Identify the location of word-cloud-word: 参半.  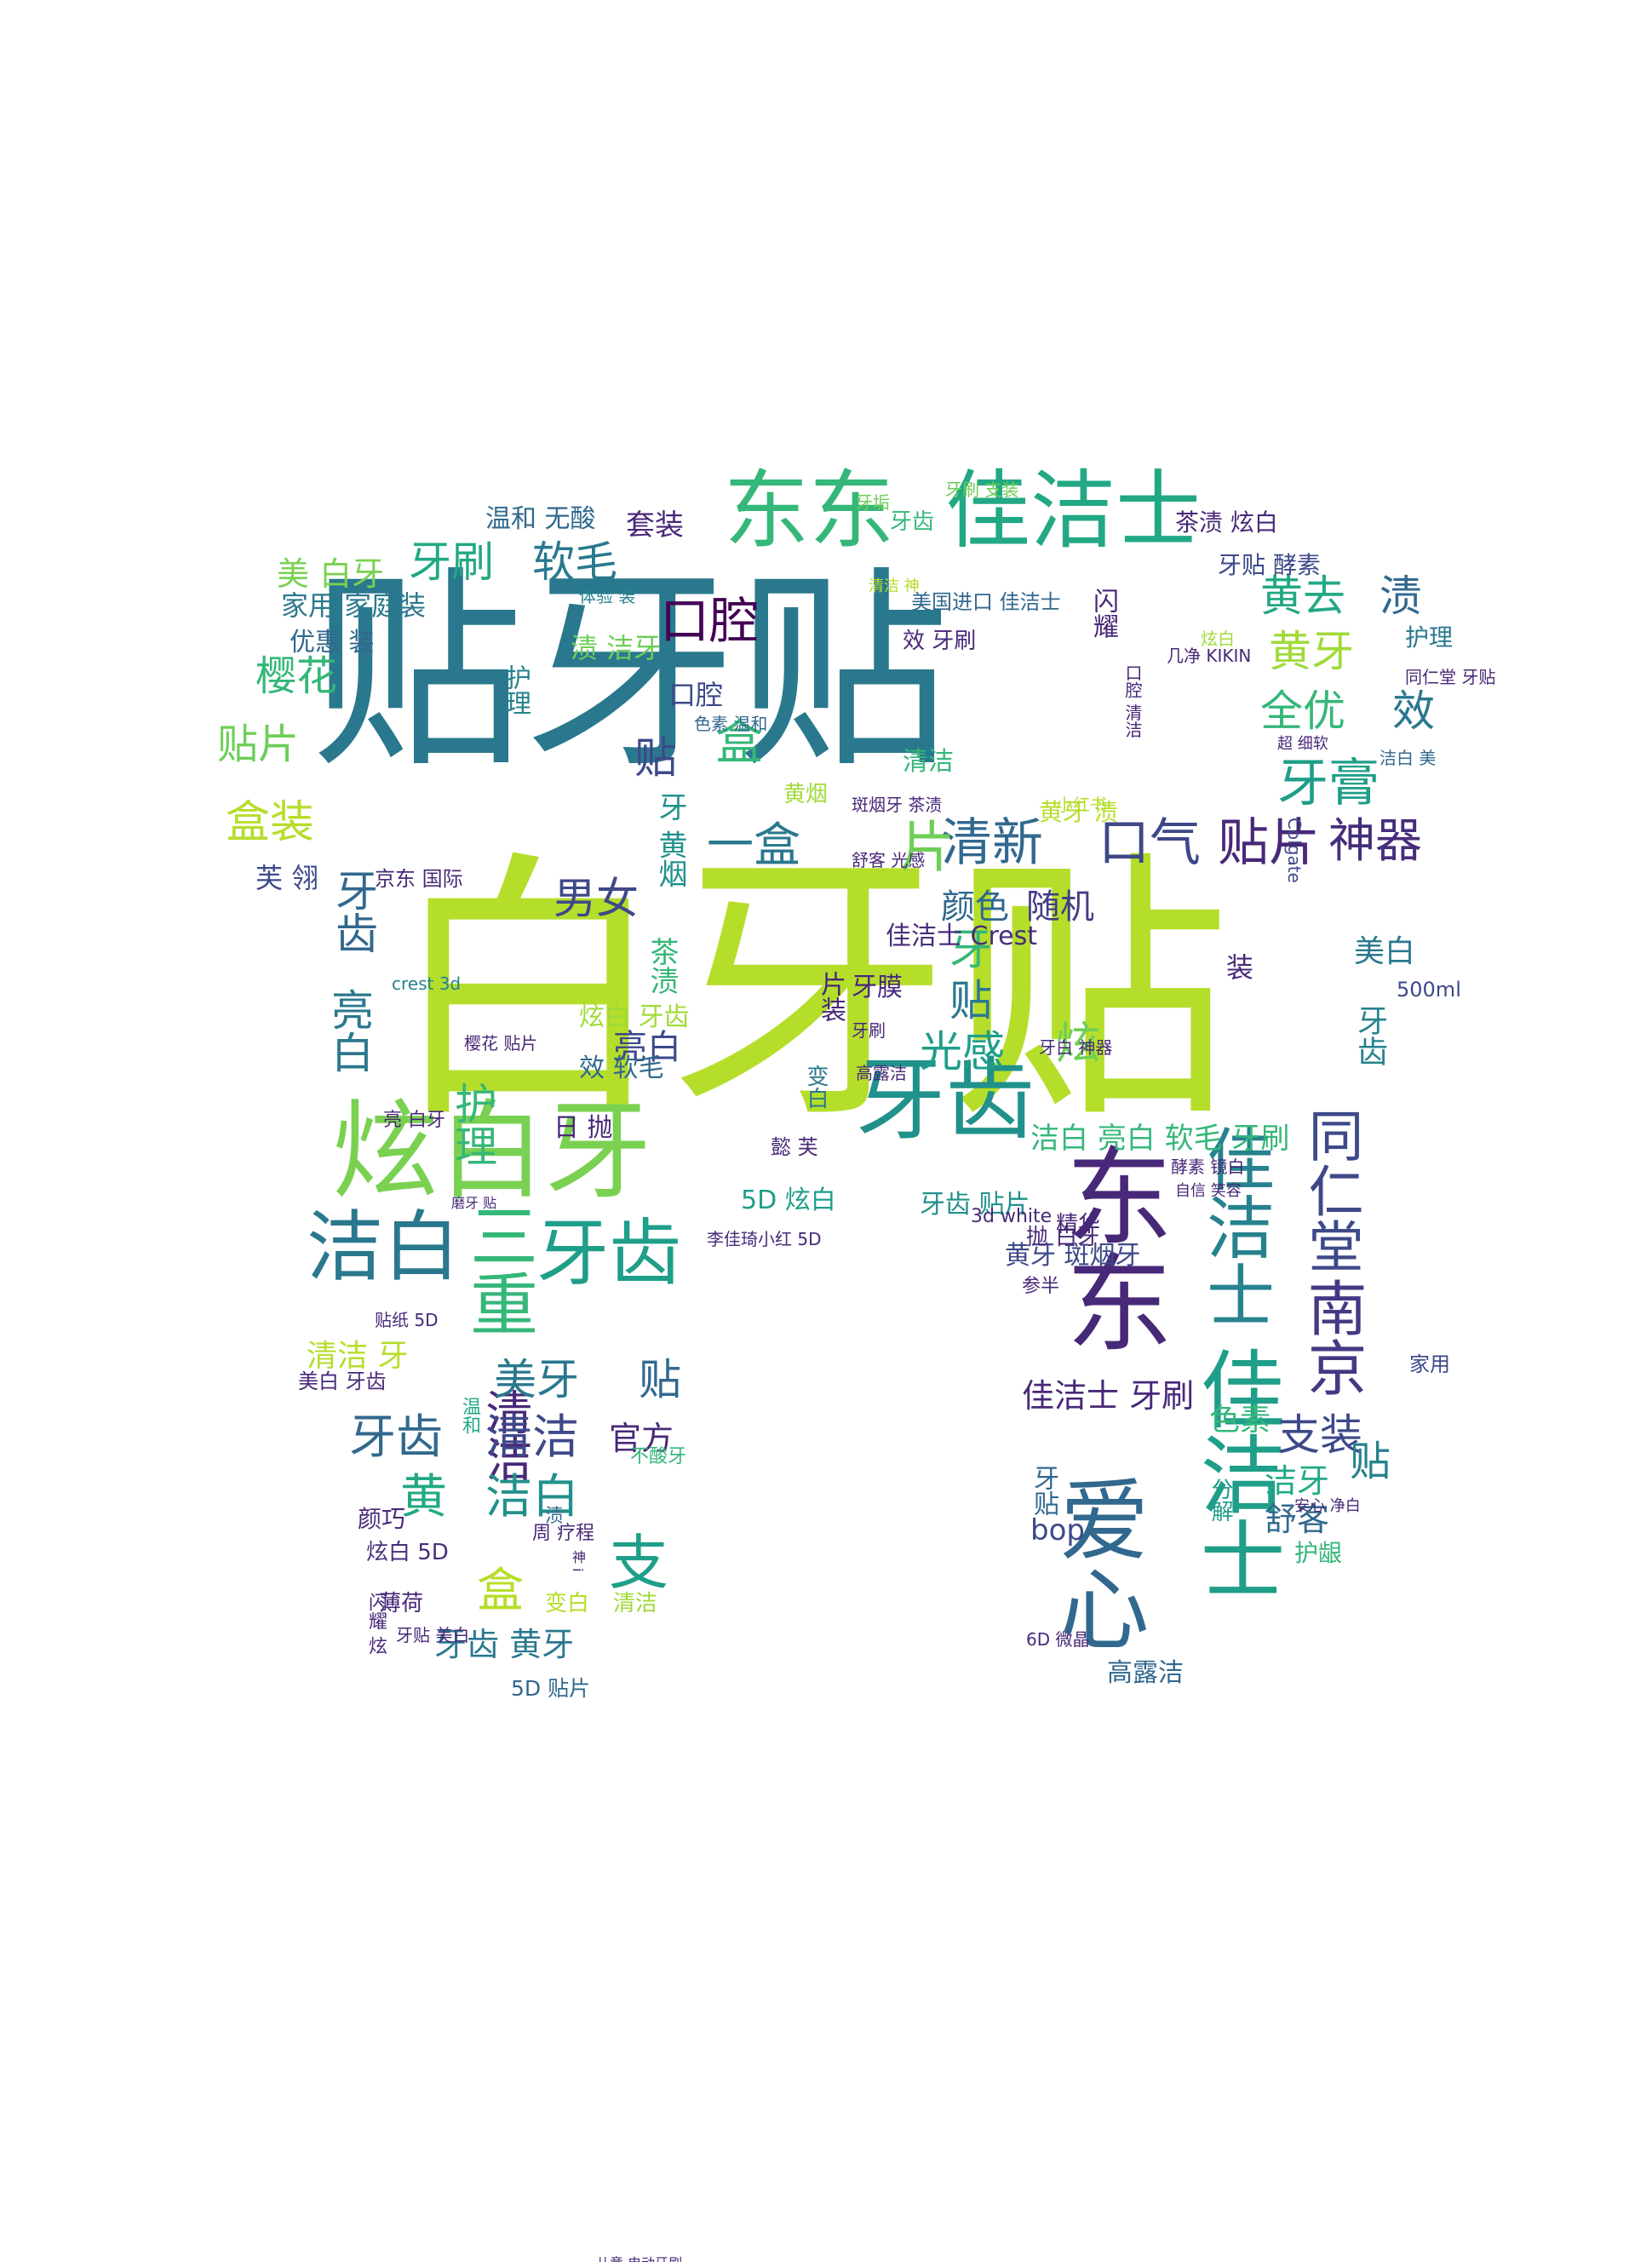
(1041, 1286).